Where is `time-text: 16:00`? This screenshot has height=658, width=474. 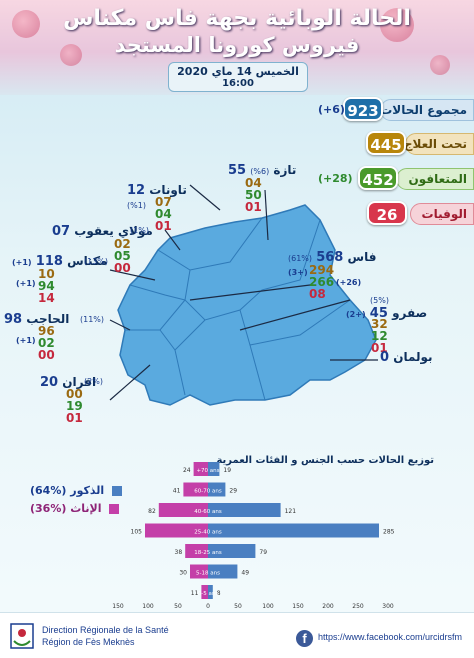
time-text: 16:00 is located at coordinates (238, 83).